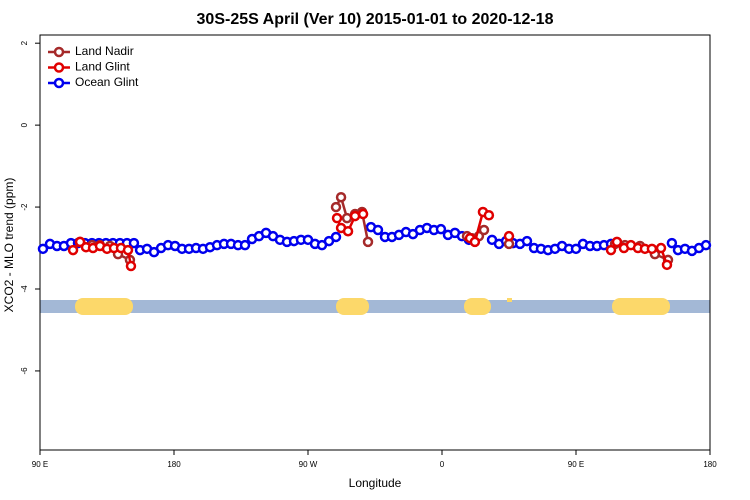  What do you see at coordinates (24, 289) in the screenshot?
I see `y-tick-label: -4` at bounding box center [24, 289].